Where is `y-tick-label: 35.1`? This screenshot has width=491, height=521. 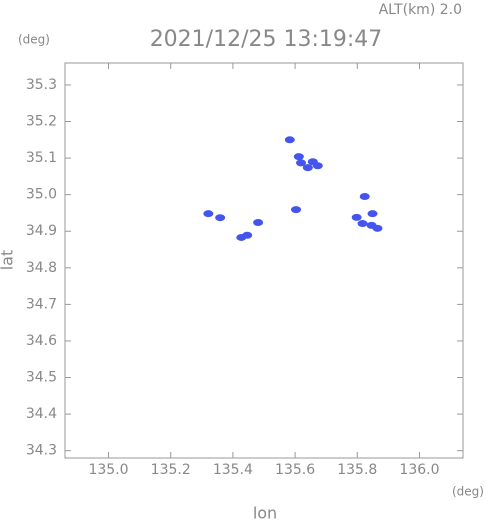
y-tick-label: 35.1 is located at coordinates (41, 158).